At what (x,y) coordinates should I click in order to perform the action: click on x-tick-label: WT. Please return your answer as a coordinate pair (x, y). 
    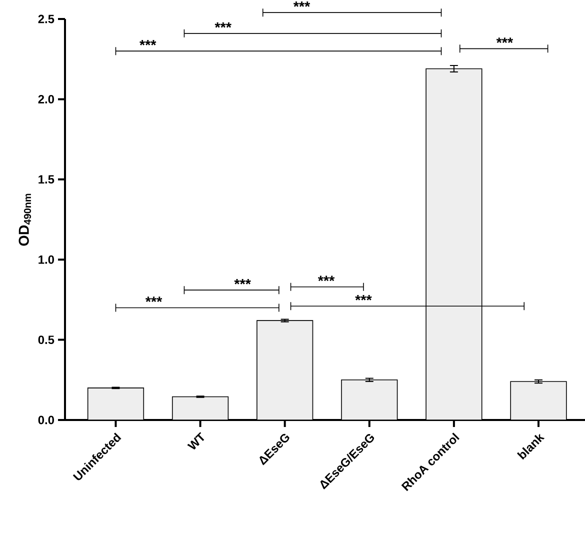
    Looking at the image, I should click on (195, 441).